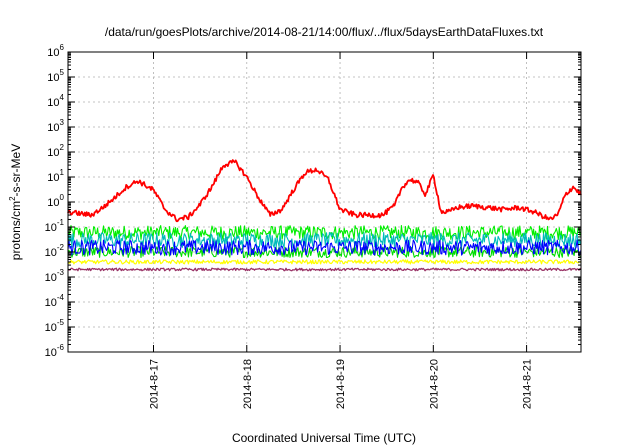 This screenshot has width=640, height=448. Describe the element at coordinates (55, 226) in the screenshot. I see `y-tick-label: 10⁻¹` at that location.